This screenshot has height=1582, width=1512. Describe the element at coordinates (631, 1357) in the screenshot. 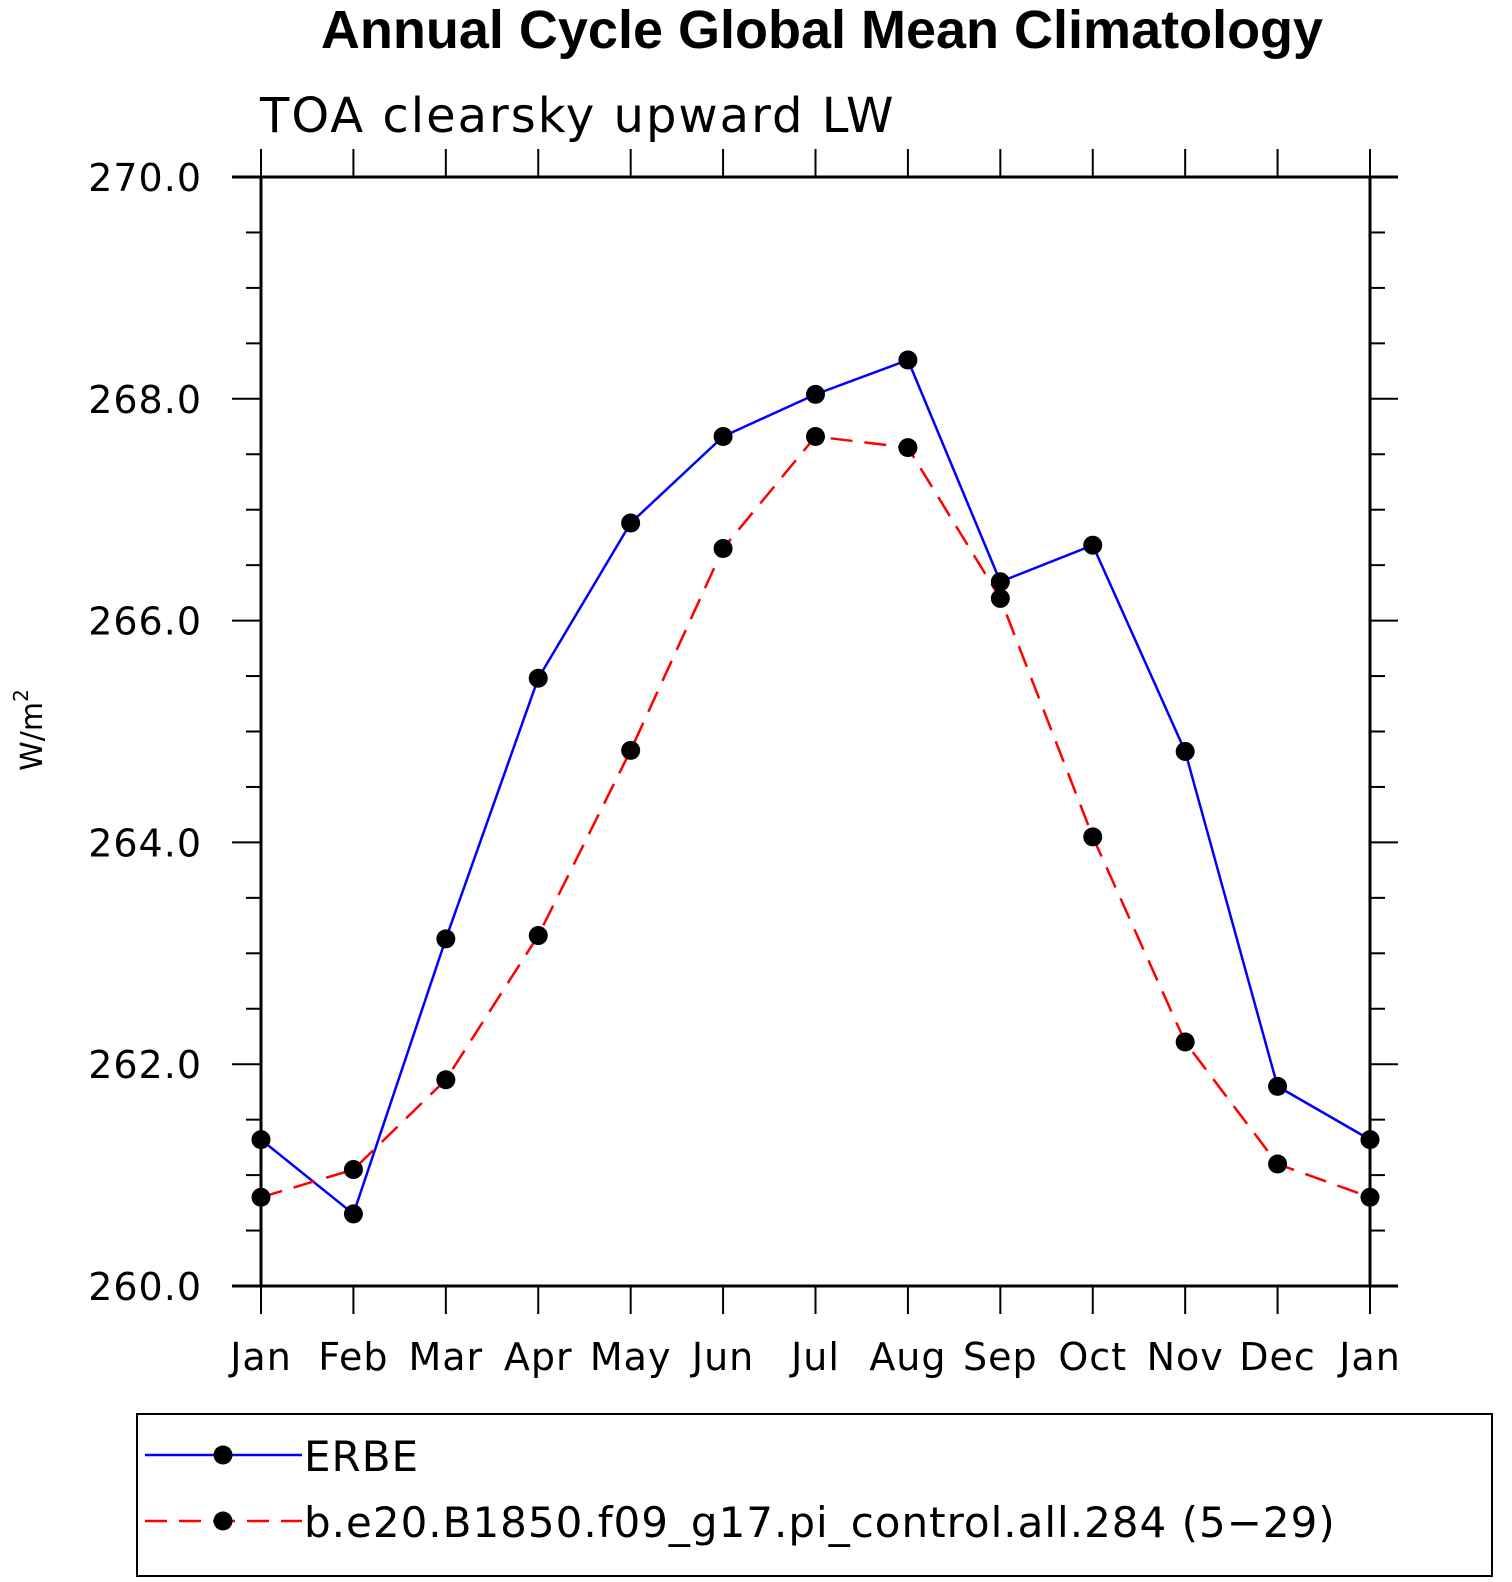

I see `x-tick-label: May` at that location.